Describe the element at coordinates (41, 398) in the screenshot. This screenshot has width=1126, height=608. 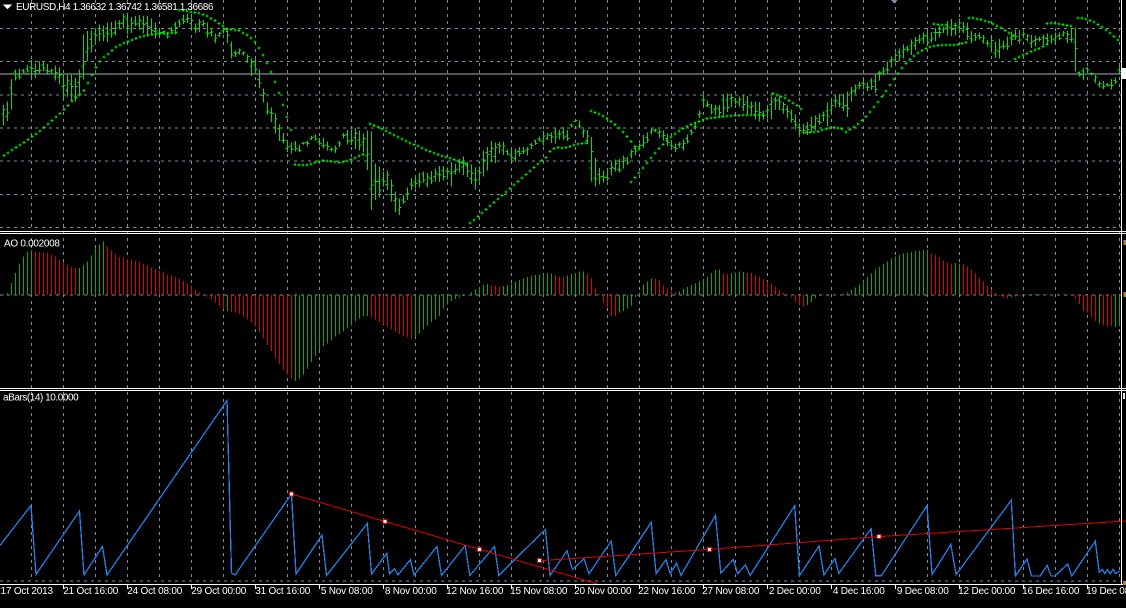
I see `svg-text: aBars(14) 10.0000` at that location.